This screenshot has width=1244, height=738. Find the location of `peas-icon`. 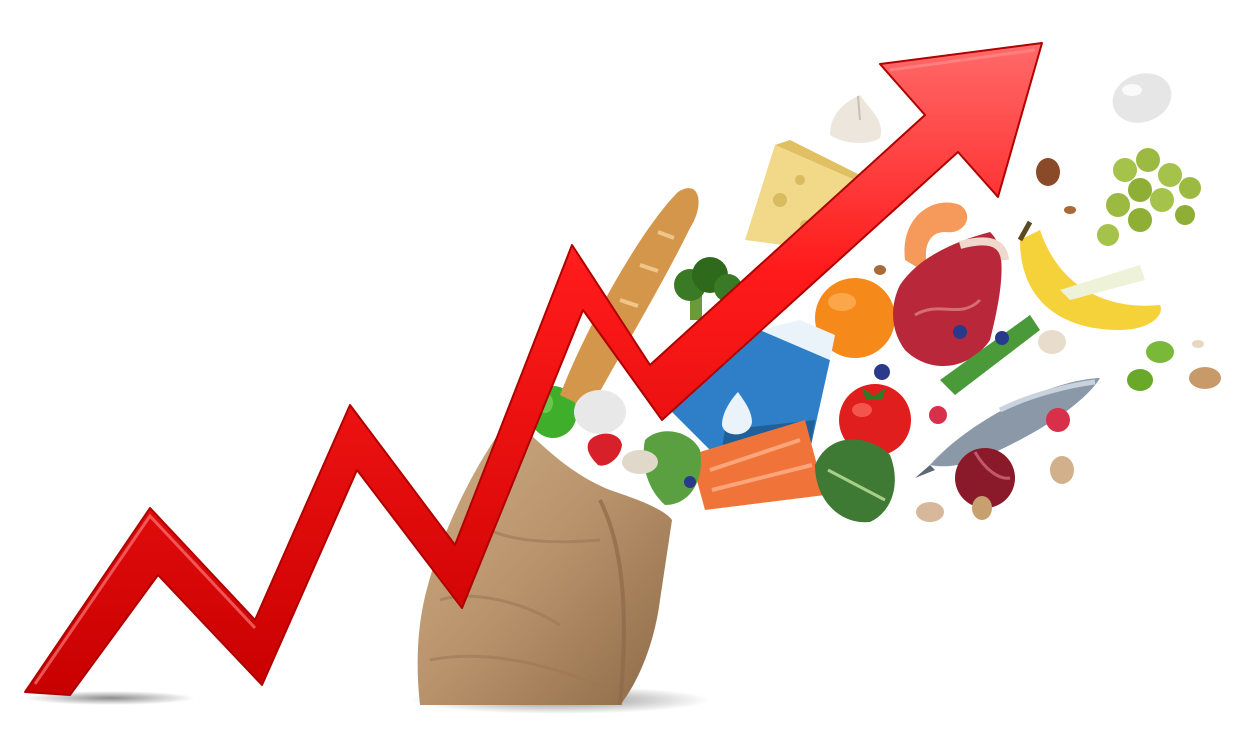

peas-icon is located at coordinates (1165, 365).